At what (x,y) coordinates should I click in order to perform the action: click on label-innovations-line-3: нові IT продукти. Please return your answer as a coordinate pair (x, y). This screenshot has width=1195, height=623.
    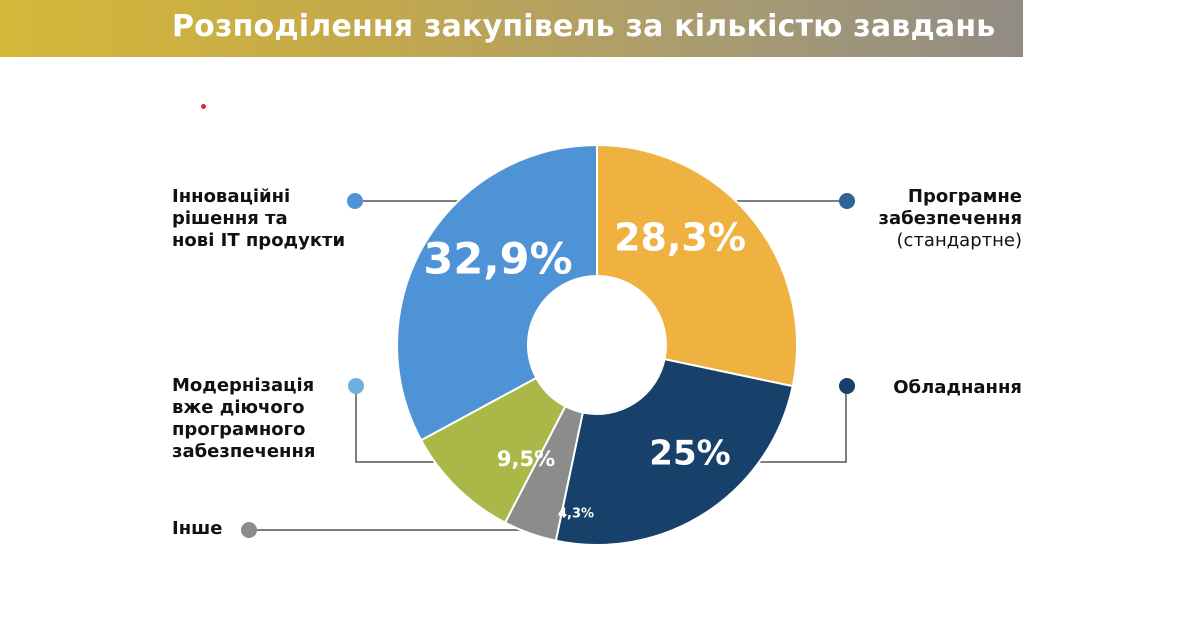
    Looking at the image, I should click on (259, 240).